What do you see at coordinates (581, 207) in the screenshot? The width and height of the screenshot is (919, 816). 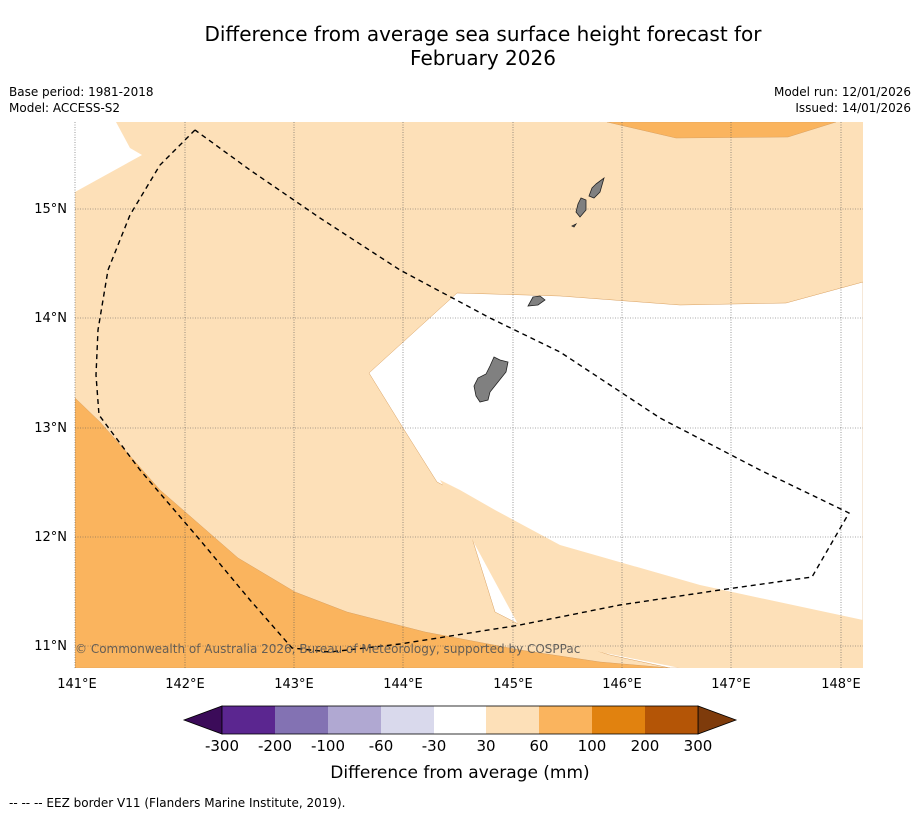 I see `tinian-island` at bounding box center [581, 207].